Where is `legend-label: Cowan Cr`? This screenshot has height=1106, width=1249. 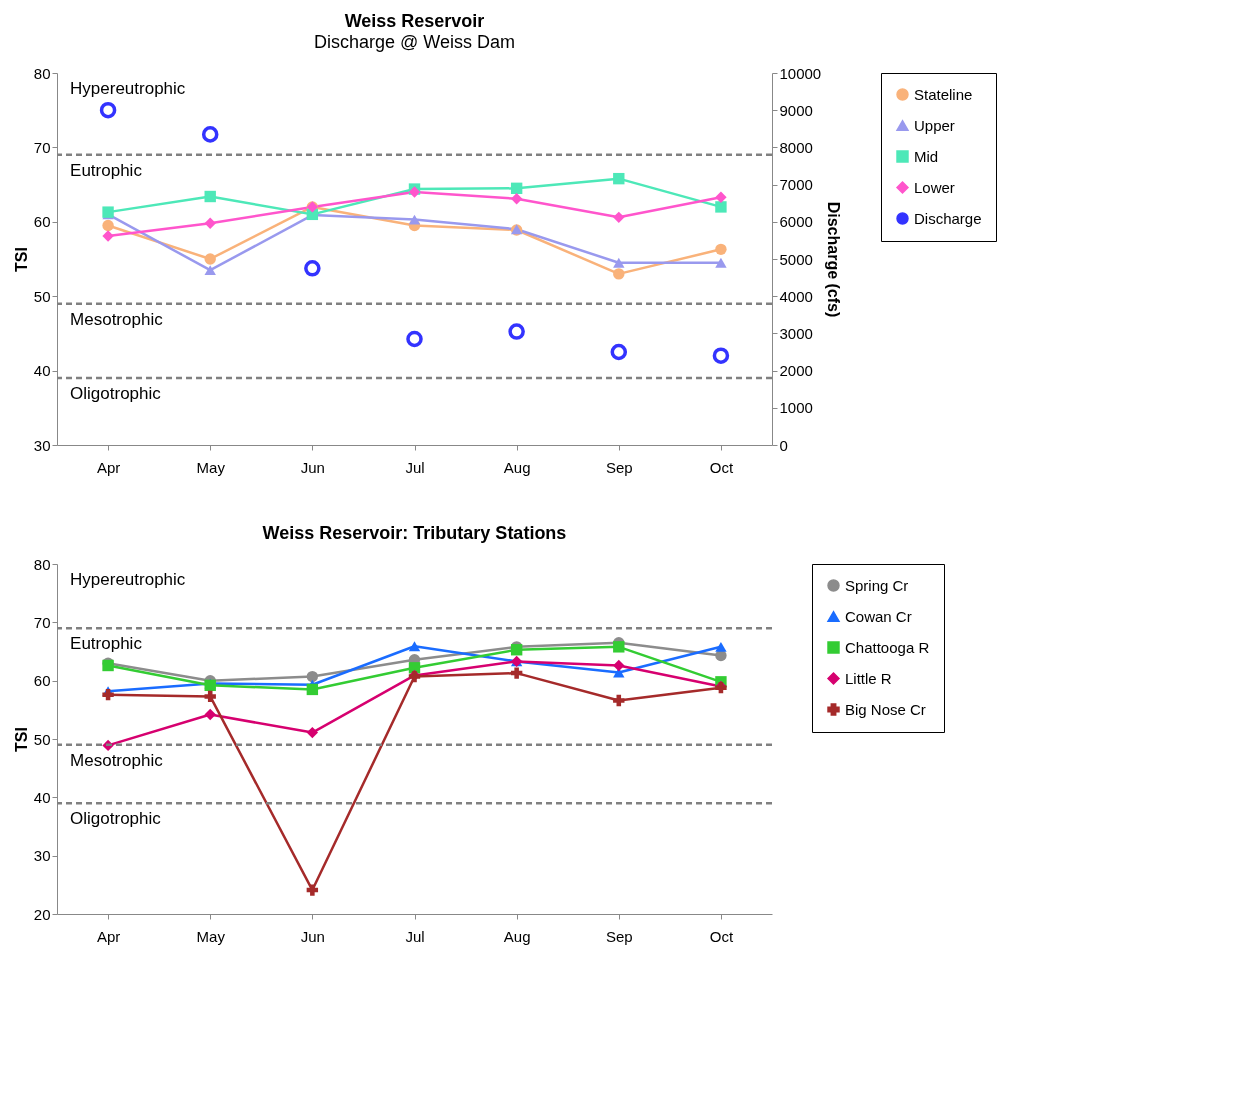
legend-label: Cowan Cr is located at coordinates (878, 616).